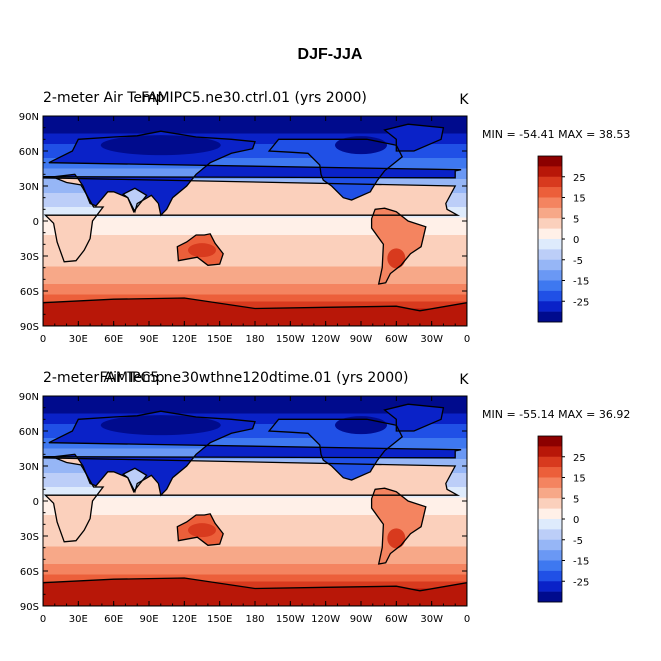  Describe the element at coordinates (325, 619) in the screenshot. I see `x-tick-label: 120W` at that location.